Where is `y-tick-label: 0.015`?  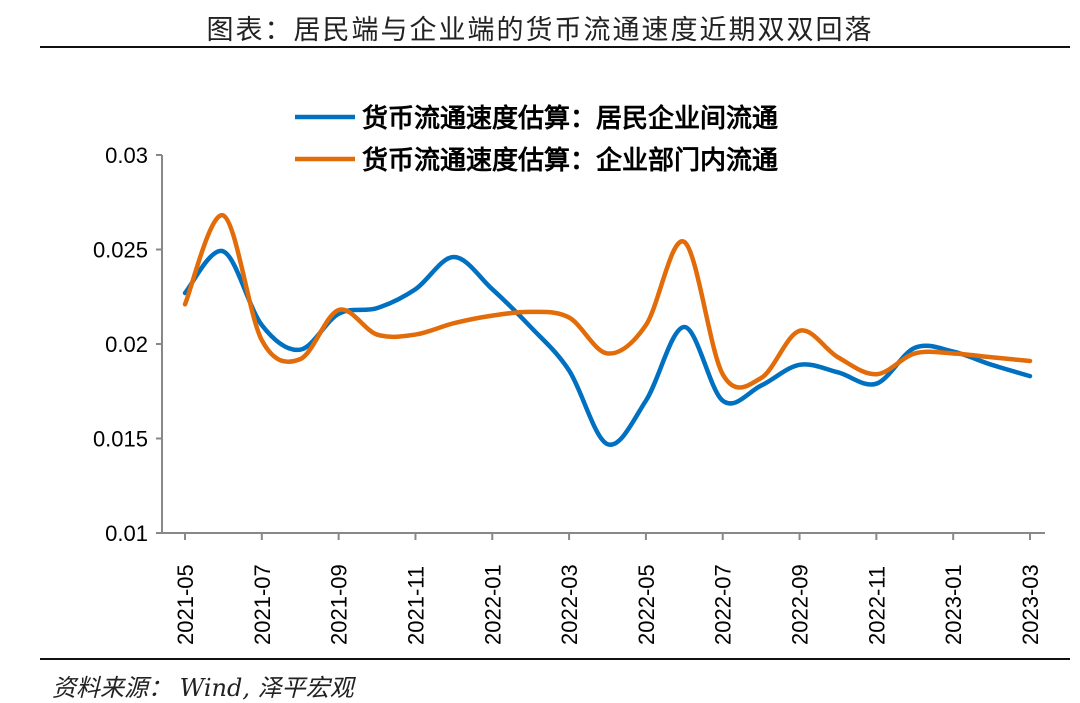
y-tick-label: 0.015 is located at coordinates (120, 439).